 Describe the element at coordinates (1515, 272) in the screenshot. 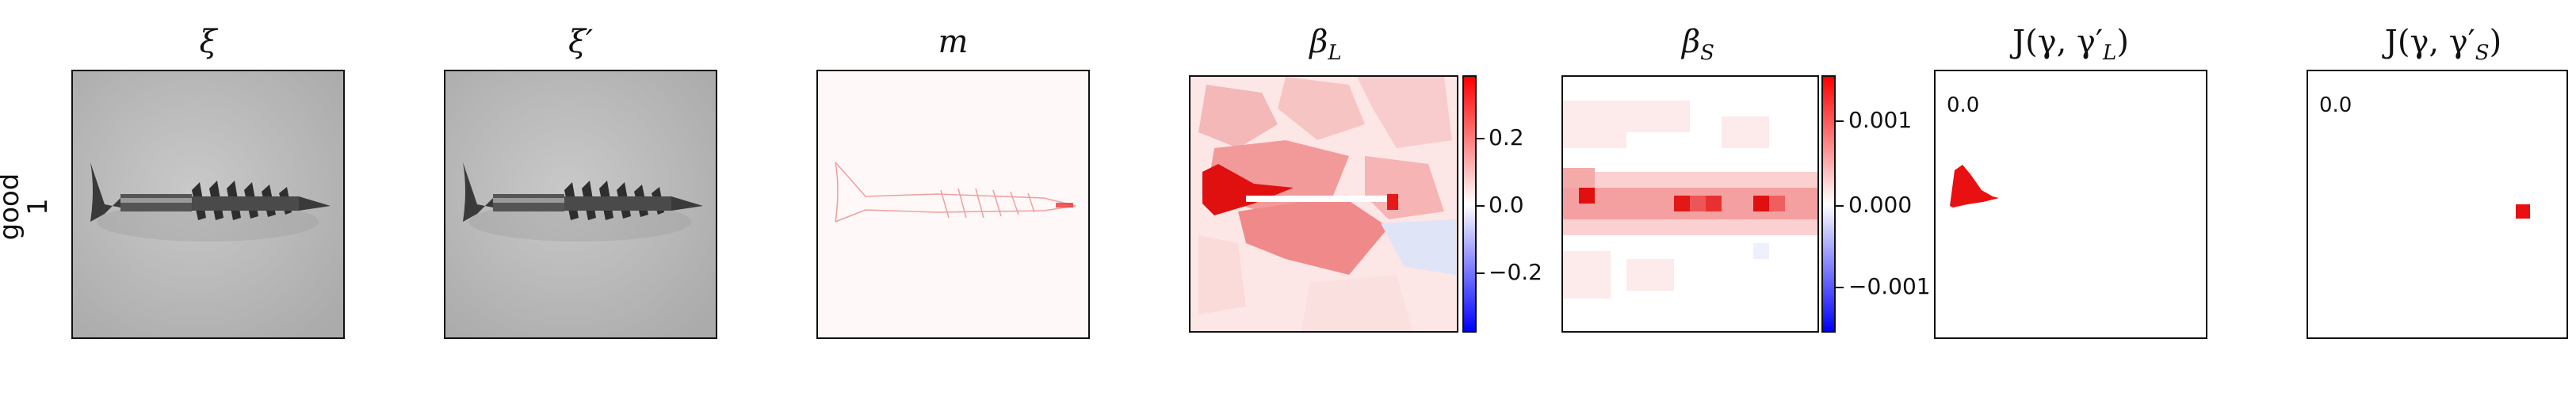

I see `cbar-l-label-bottom: −0.2` at that location.